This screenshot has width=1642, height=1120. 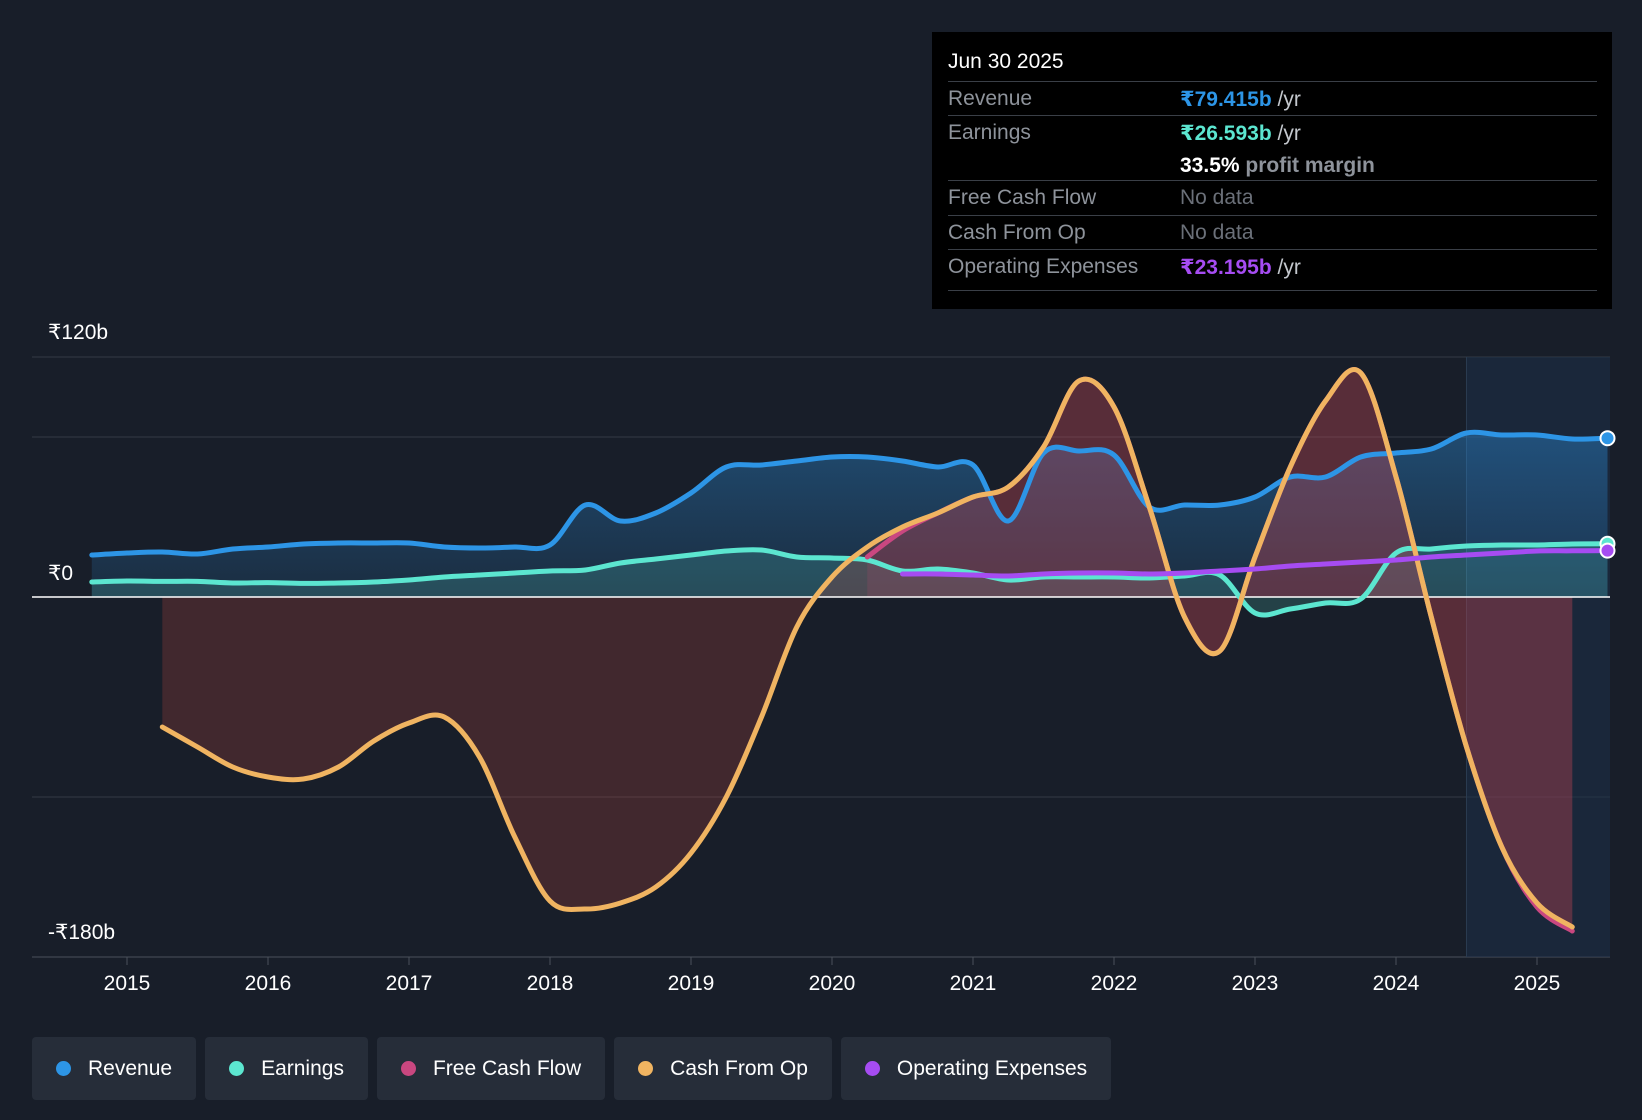 What do you see at coordinates (60, 573) in the screenshot?
I see `y-tick-label: ₹0` at bounding box center [60, 573].